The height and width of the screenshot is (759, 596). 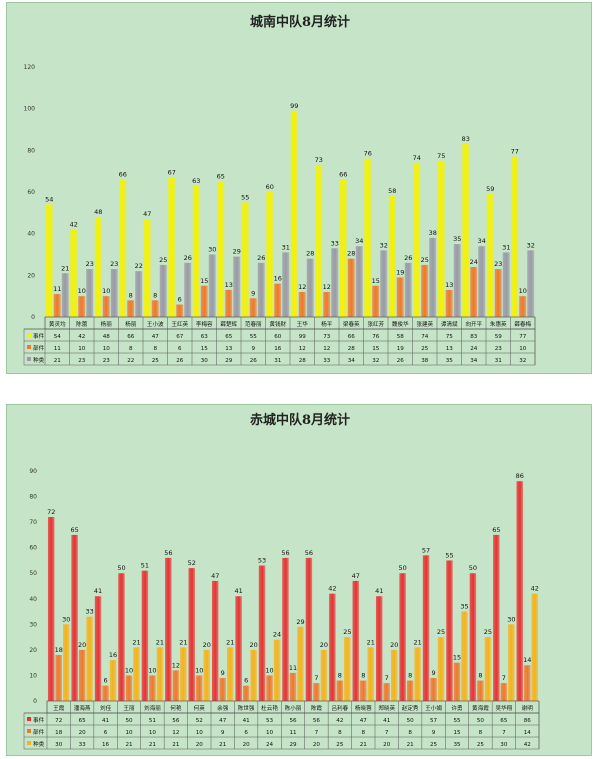 What do you see at coordinates (246, 708) in the screenshot?
I see `category-label: 陈世强` at bounding box center [246, 708].